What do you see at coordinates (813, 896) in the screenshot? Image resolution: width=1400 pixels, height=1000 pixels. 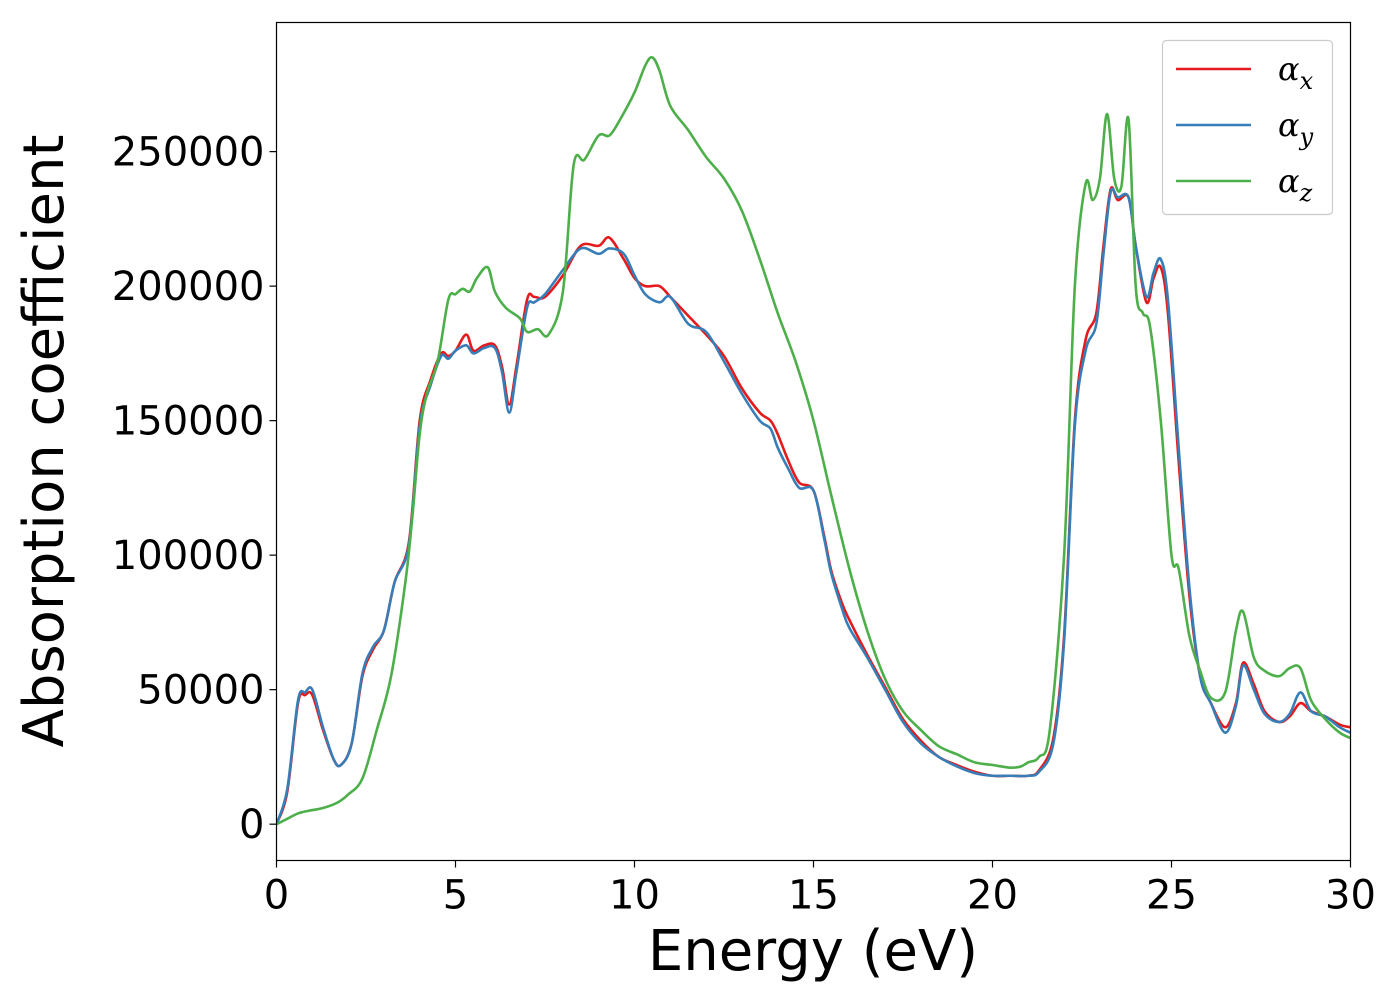 I see `x-tick-label: 15` at bounding box center [813, 896].